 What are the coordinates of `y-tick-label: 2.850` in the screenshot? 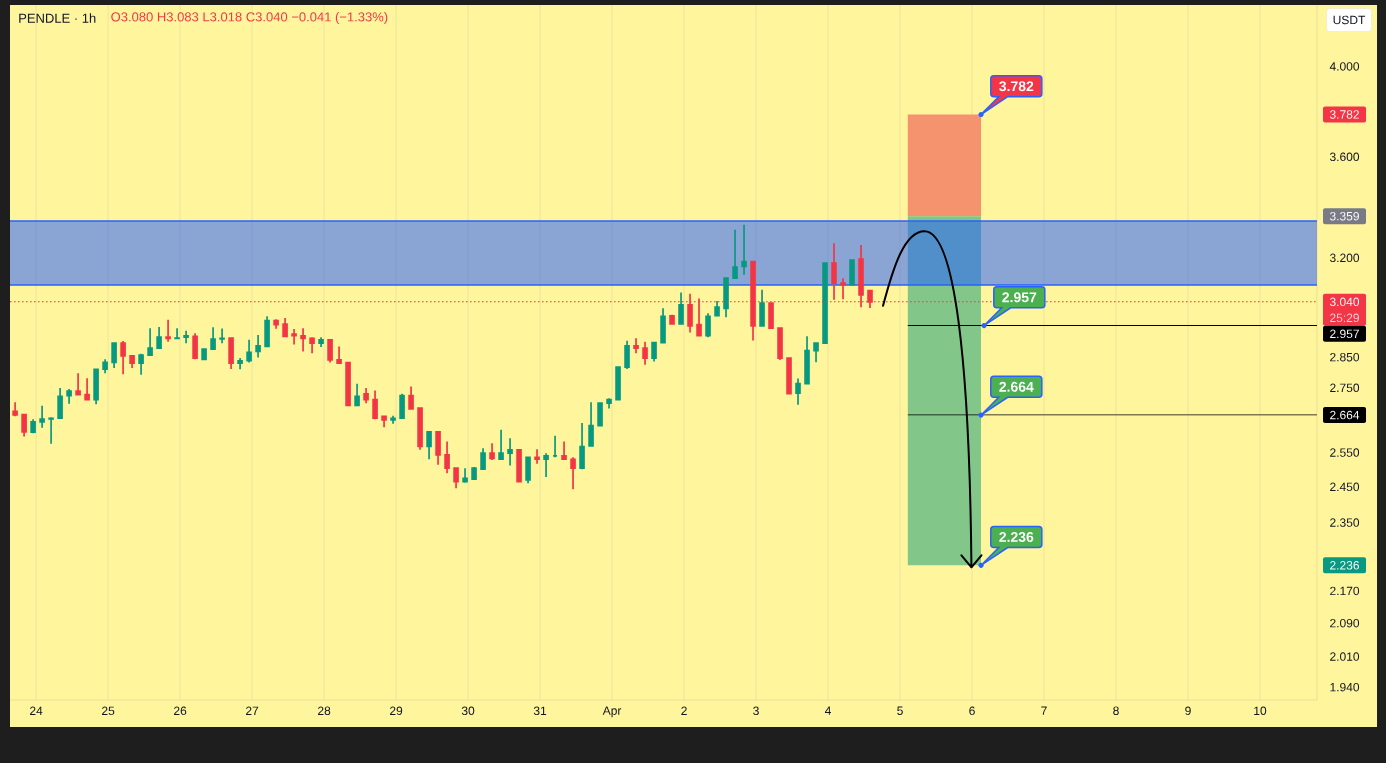 It's located at (1345, 357).